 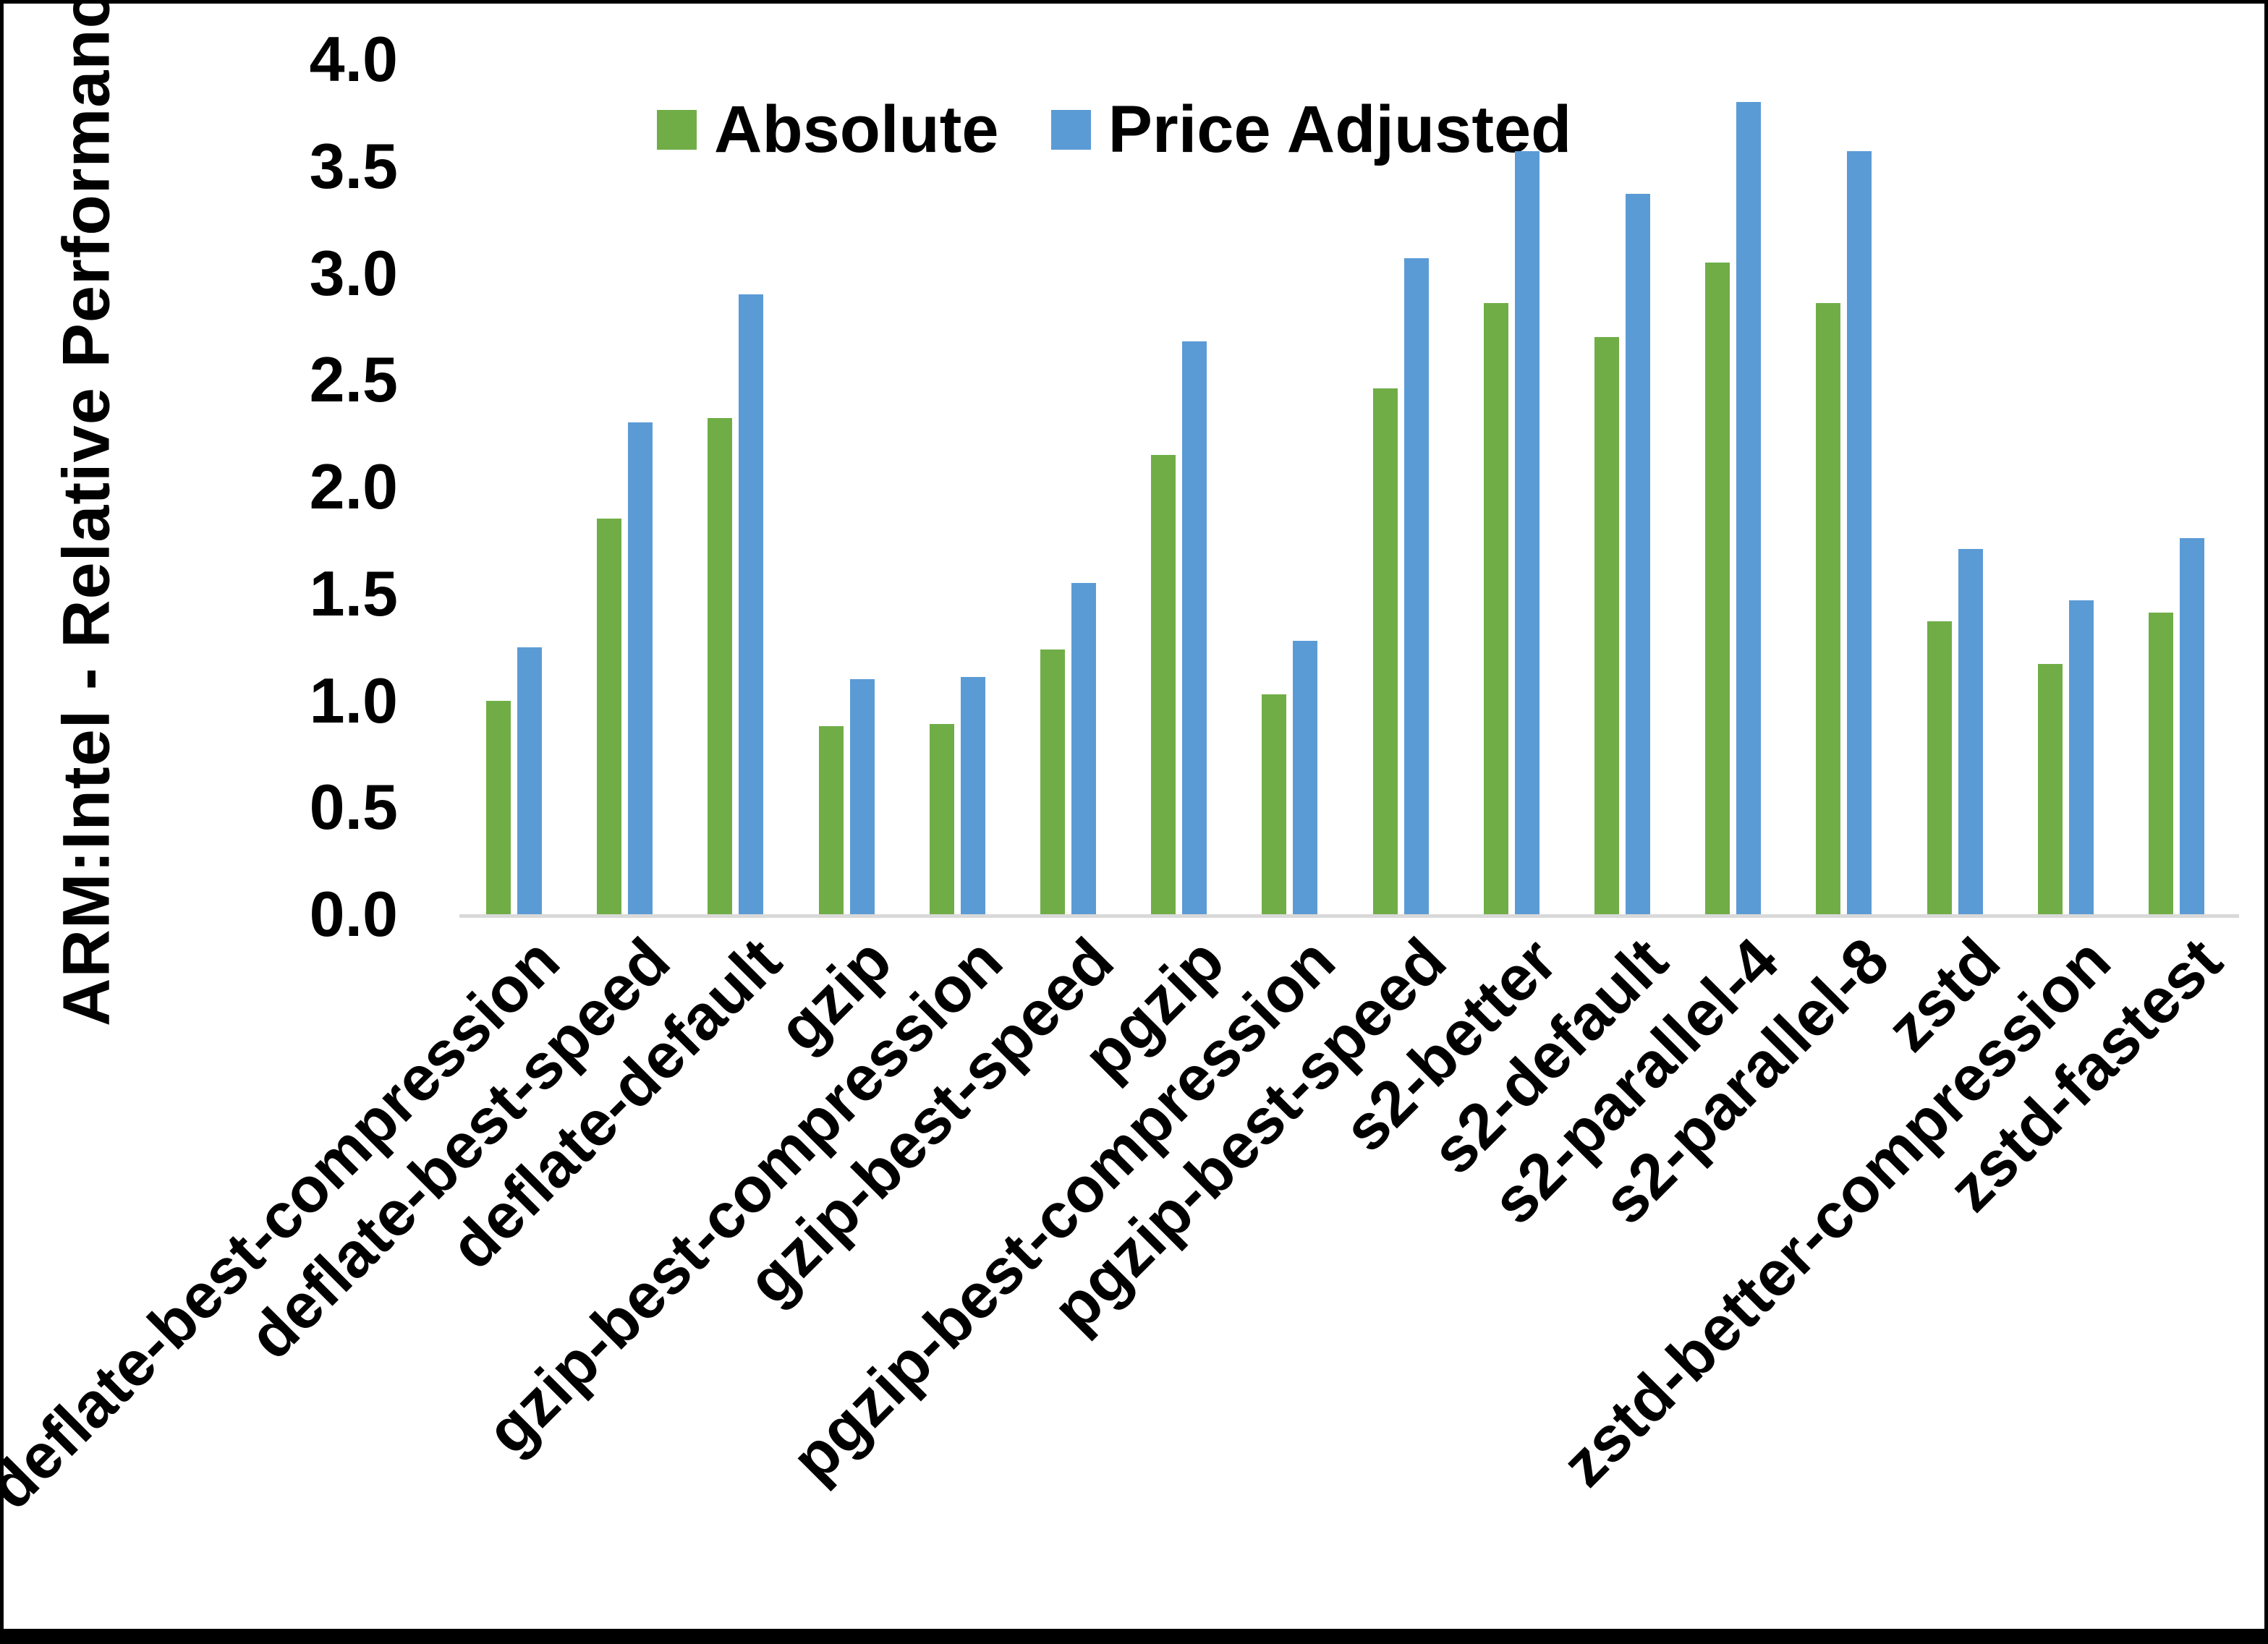 What do you see at coordinates (1970, 731) in the screenshot?
I see `bar-price-adjusted-zstd` at bounding box center [1970, 731].